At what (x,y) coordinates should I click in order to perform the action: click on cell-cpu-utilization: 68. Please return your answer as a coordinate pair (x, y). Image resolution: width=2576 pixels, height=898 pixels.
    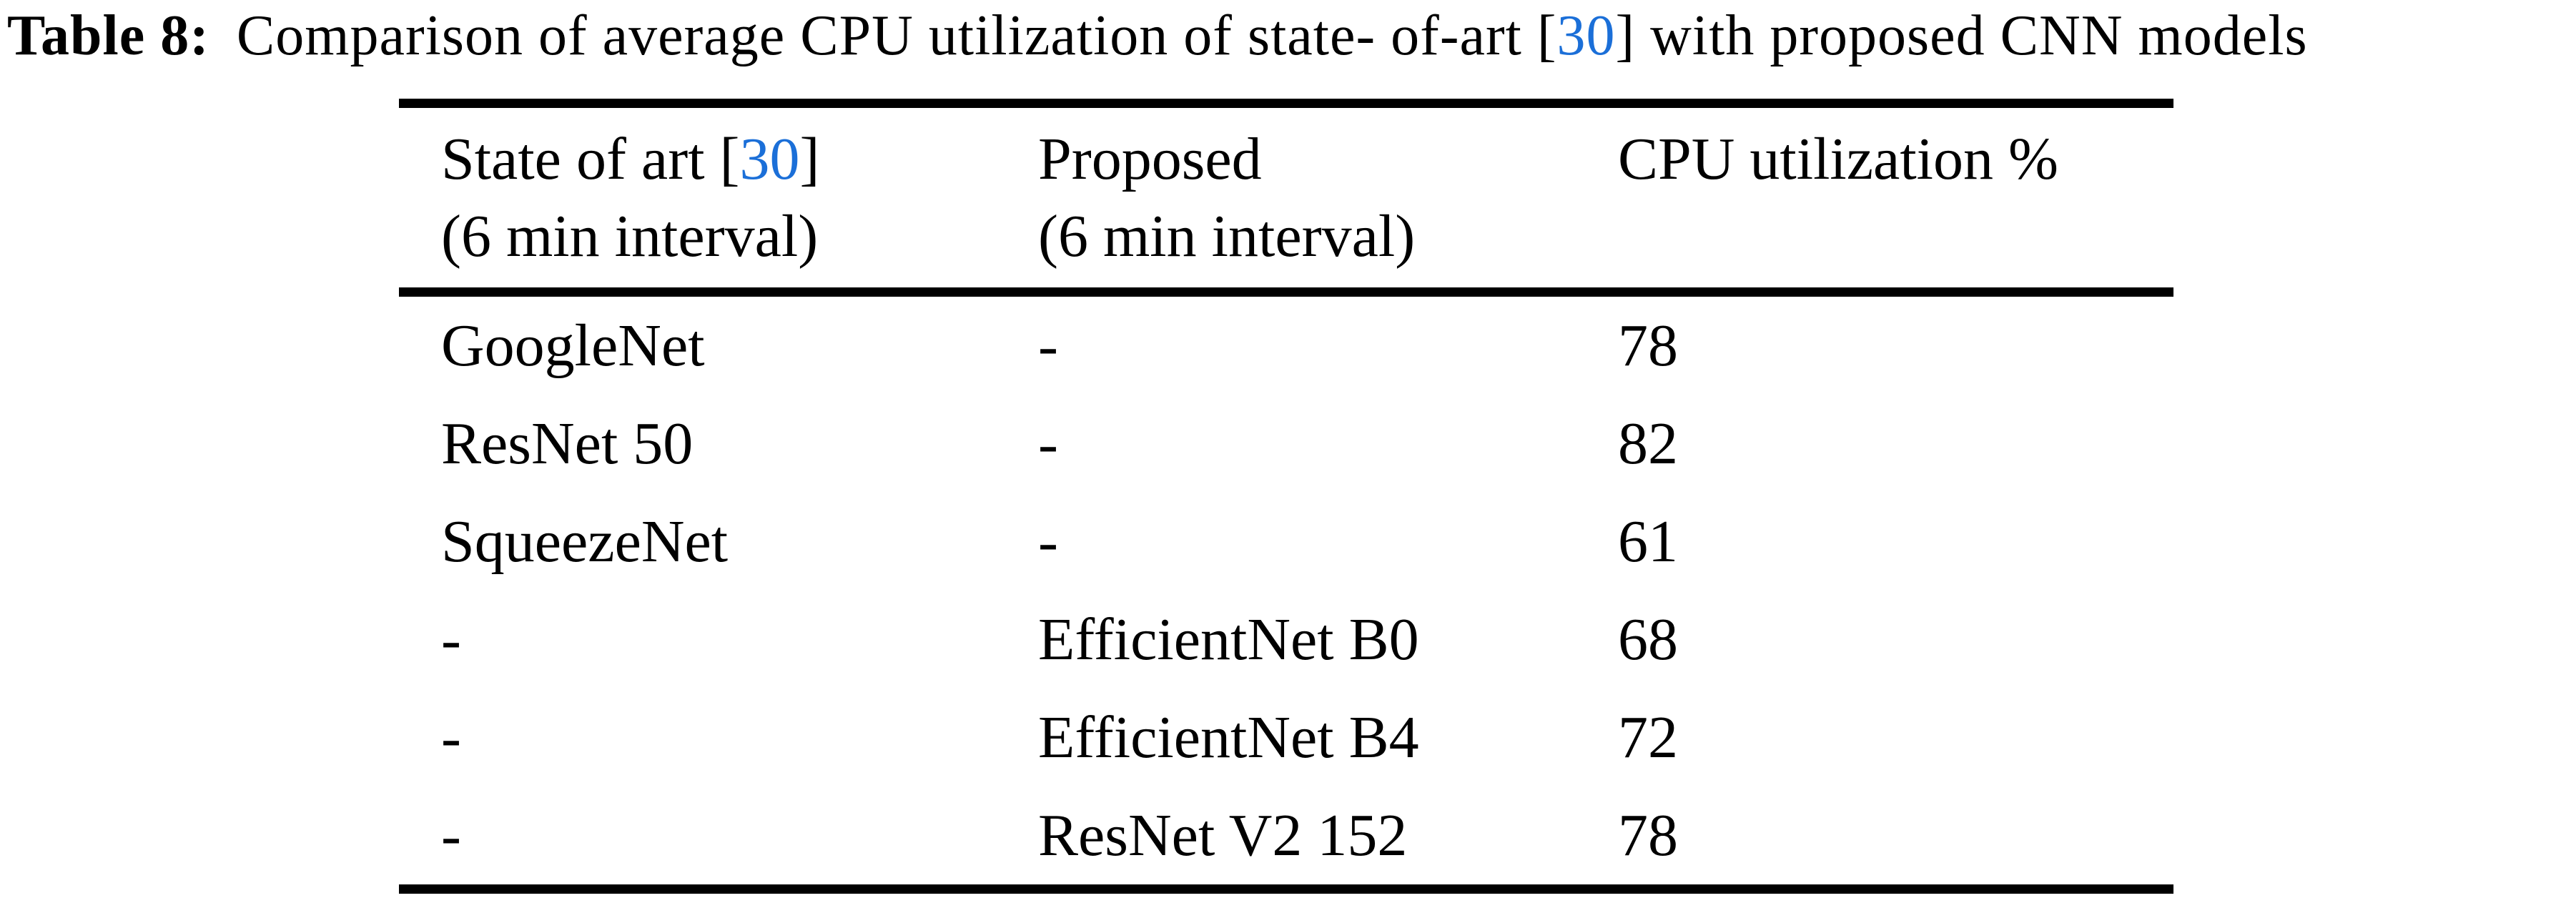
    Looking at the image, I should click on (1648, 639).